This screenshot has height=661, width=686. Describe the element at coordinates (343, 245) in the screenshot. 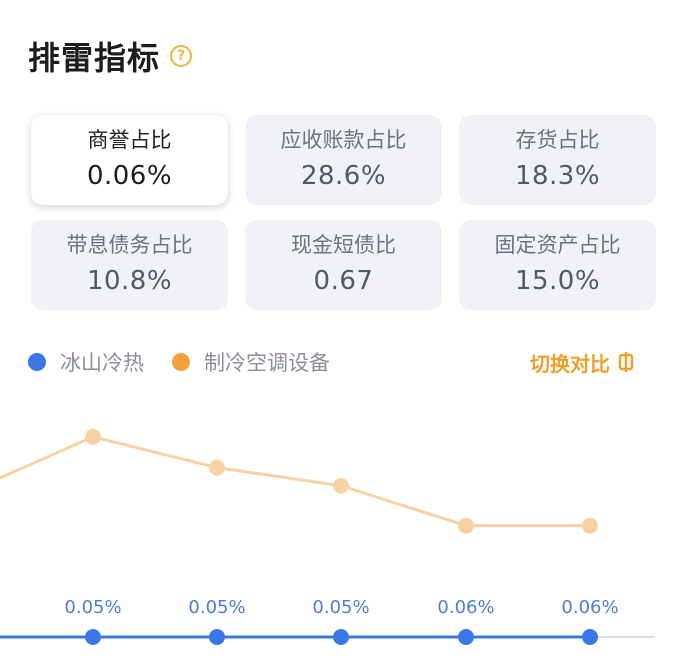

I see `metric-label: 现金短债比` at that location.